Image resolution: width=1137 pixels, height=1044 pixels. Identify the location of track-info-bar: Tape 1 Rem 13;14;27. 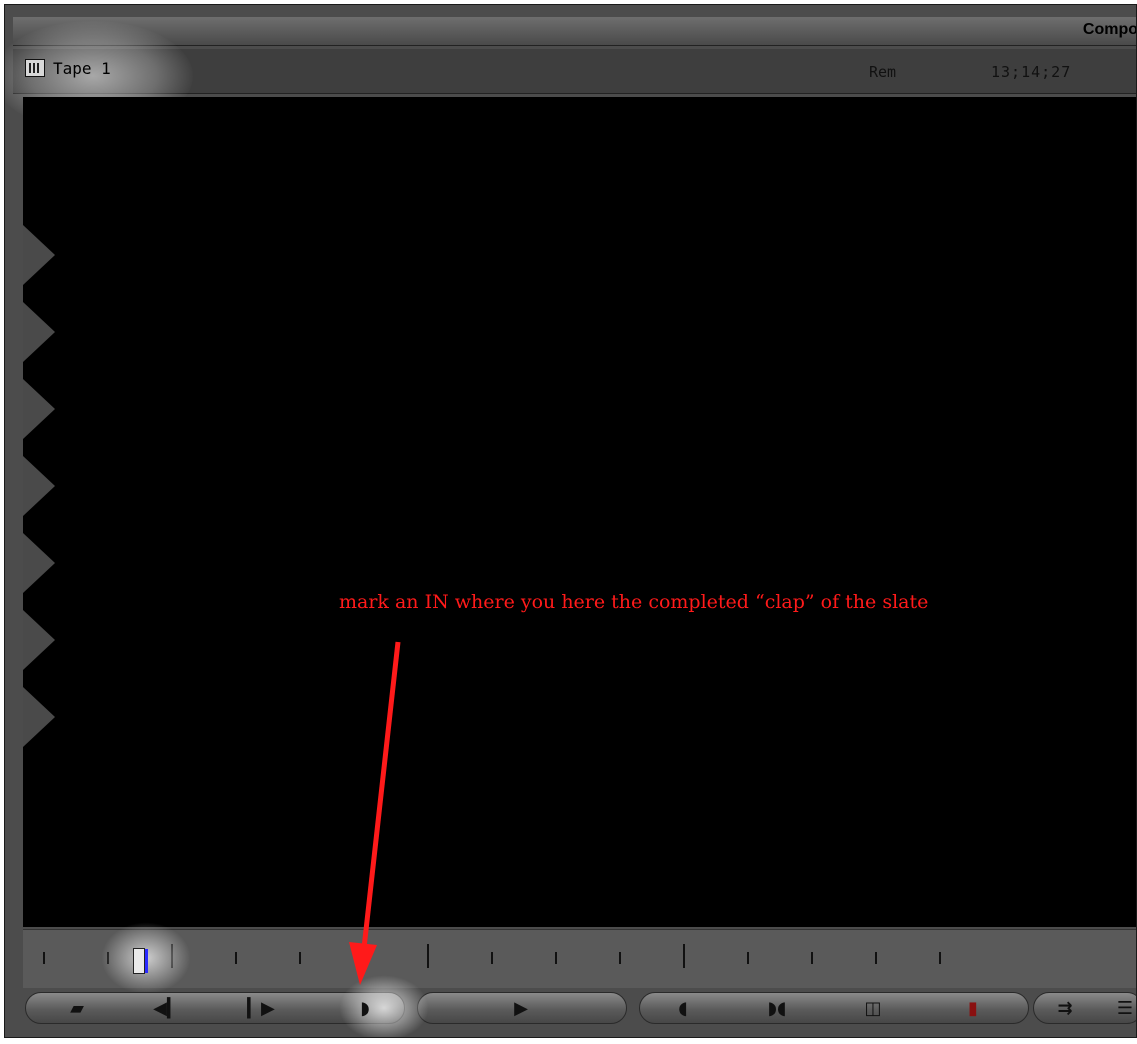
(570, 76).